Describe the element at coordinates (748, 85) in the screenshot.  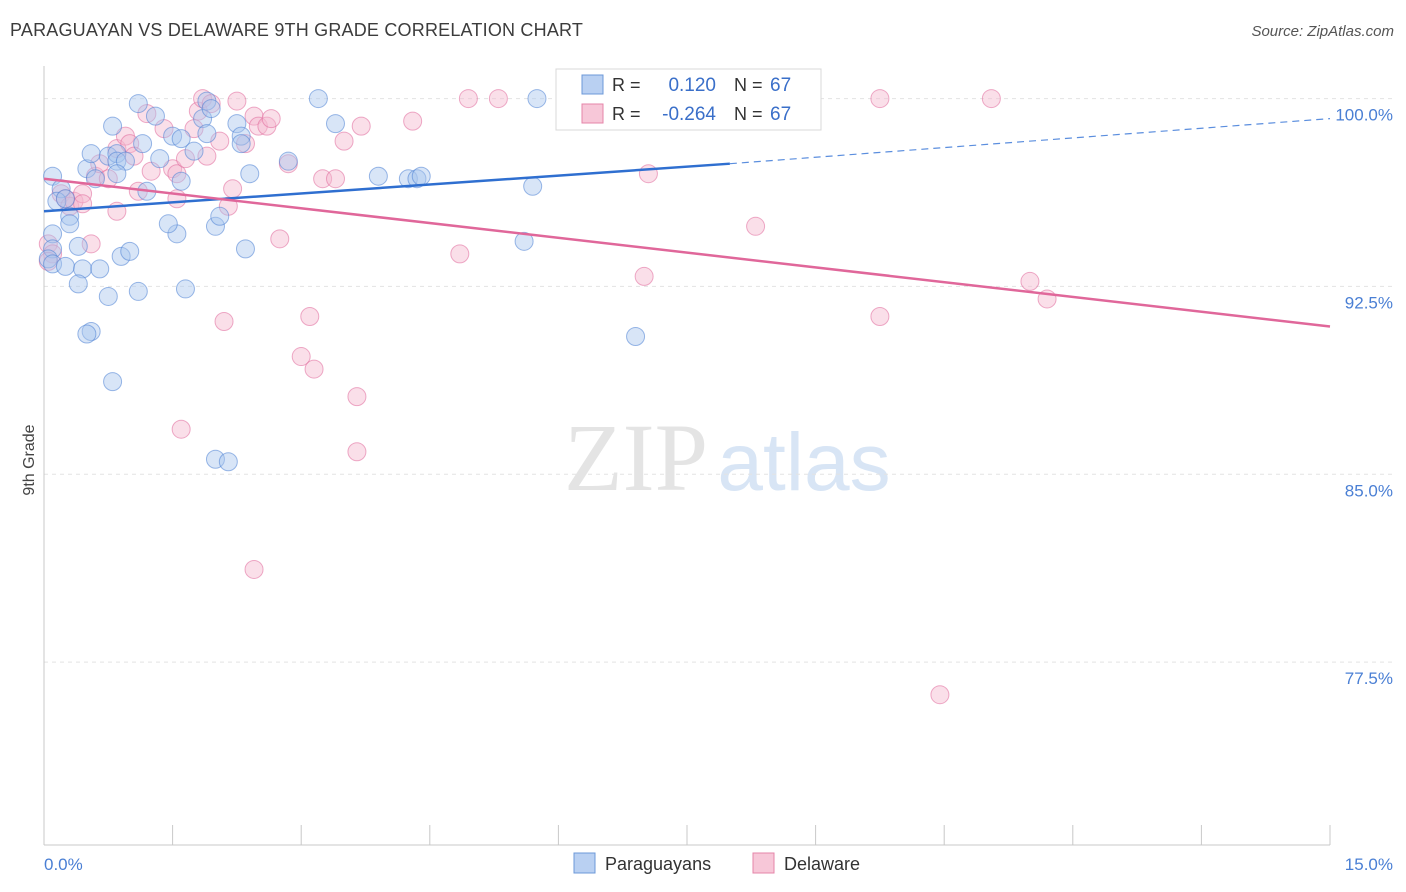
I see `legend-n-label-1: N =` at that location.